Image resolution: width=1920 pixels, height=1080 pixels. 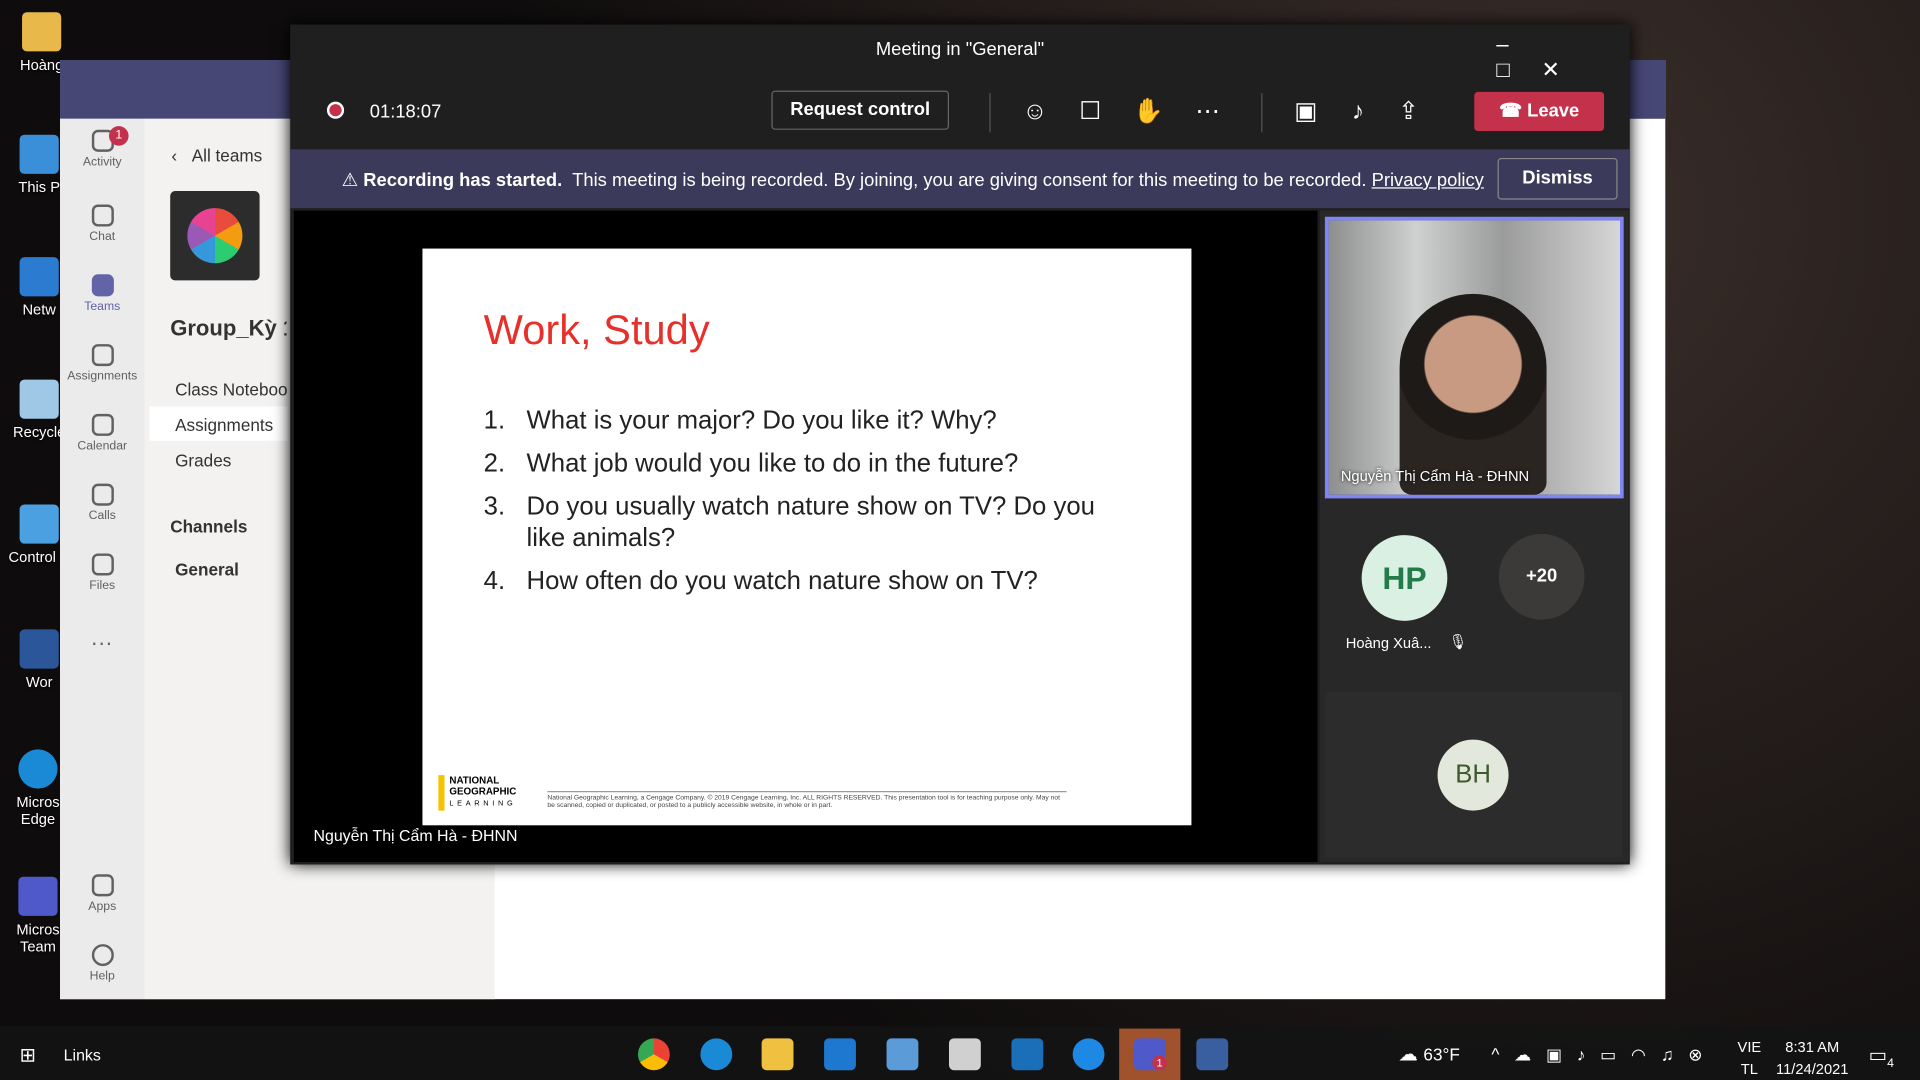 I want to click on leave-button: ☎ Leave, so click(x=1539, y=111).